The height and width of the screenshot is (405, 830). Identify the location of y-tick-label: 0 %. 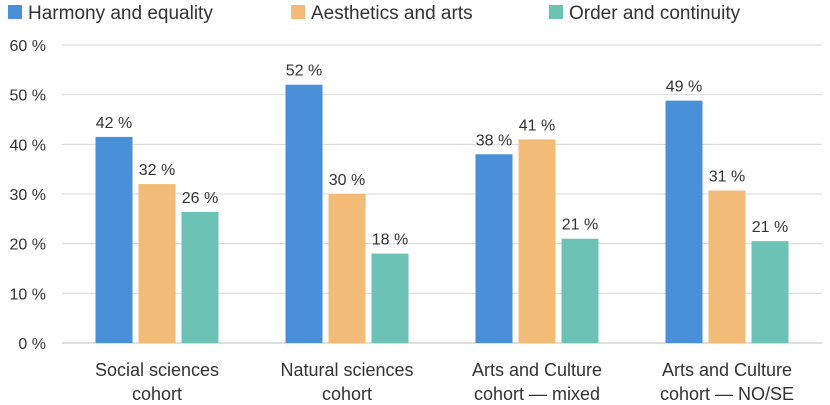
(32, 344).